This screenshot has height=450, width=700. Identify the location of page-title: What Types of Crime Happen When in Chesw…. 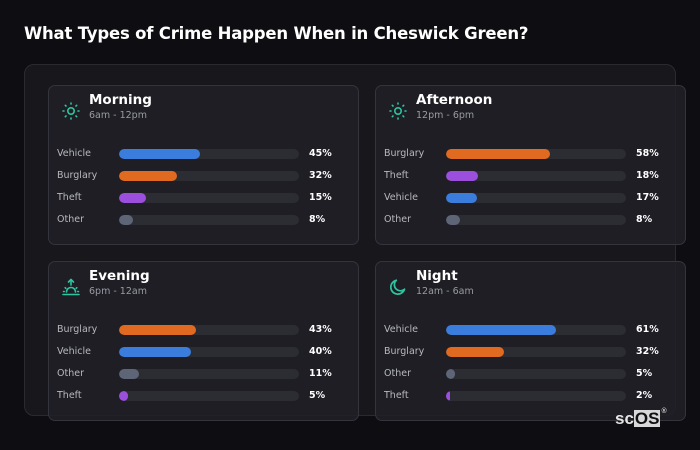
(276, 33).